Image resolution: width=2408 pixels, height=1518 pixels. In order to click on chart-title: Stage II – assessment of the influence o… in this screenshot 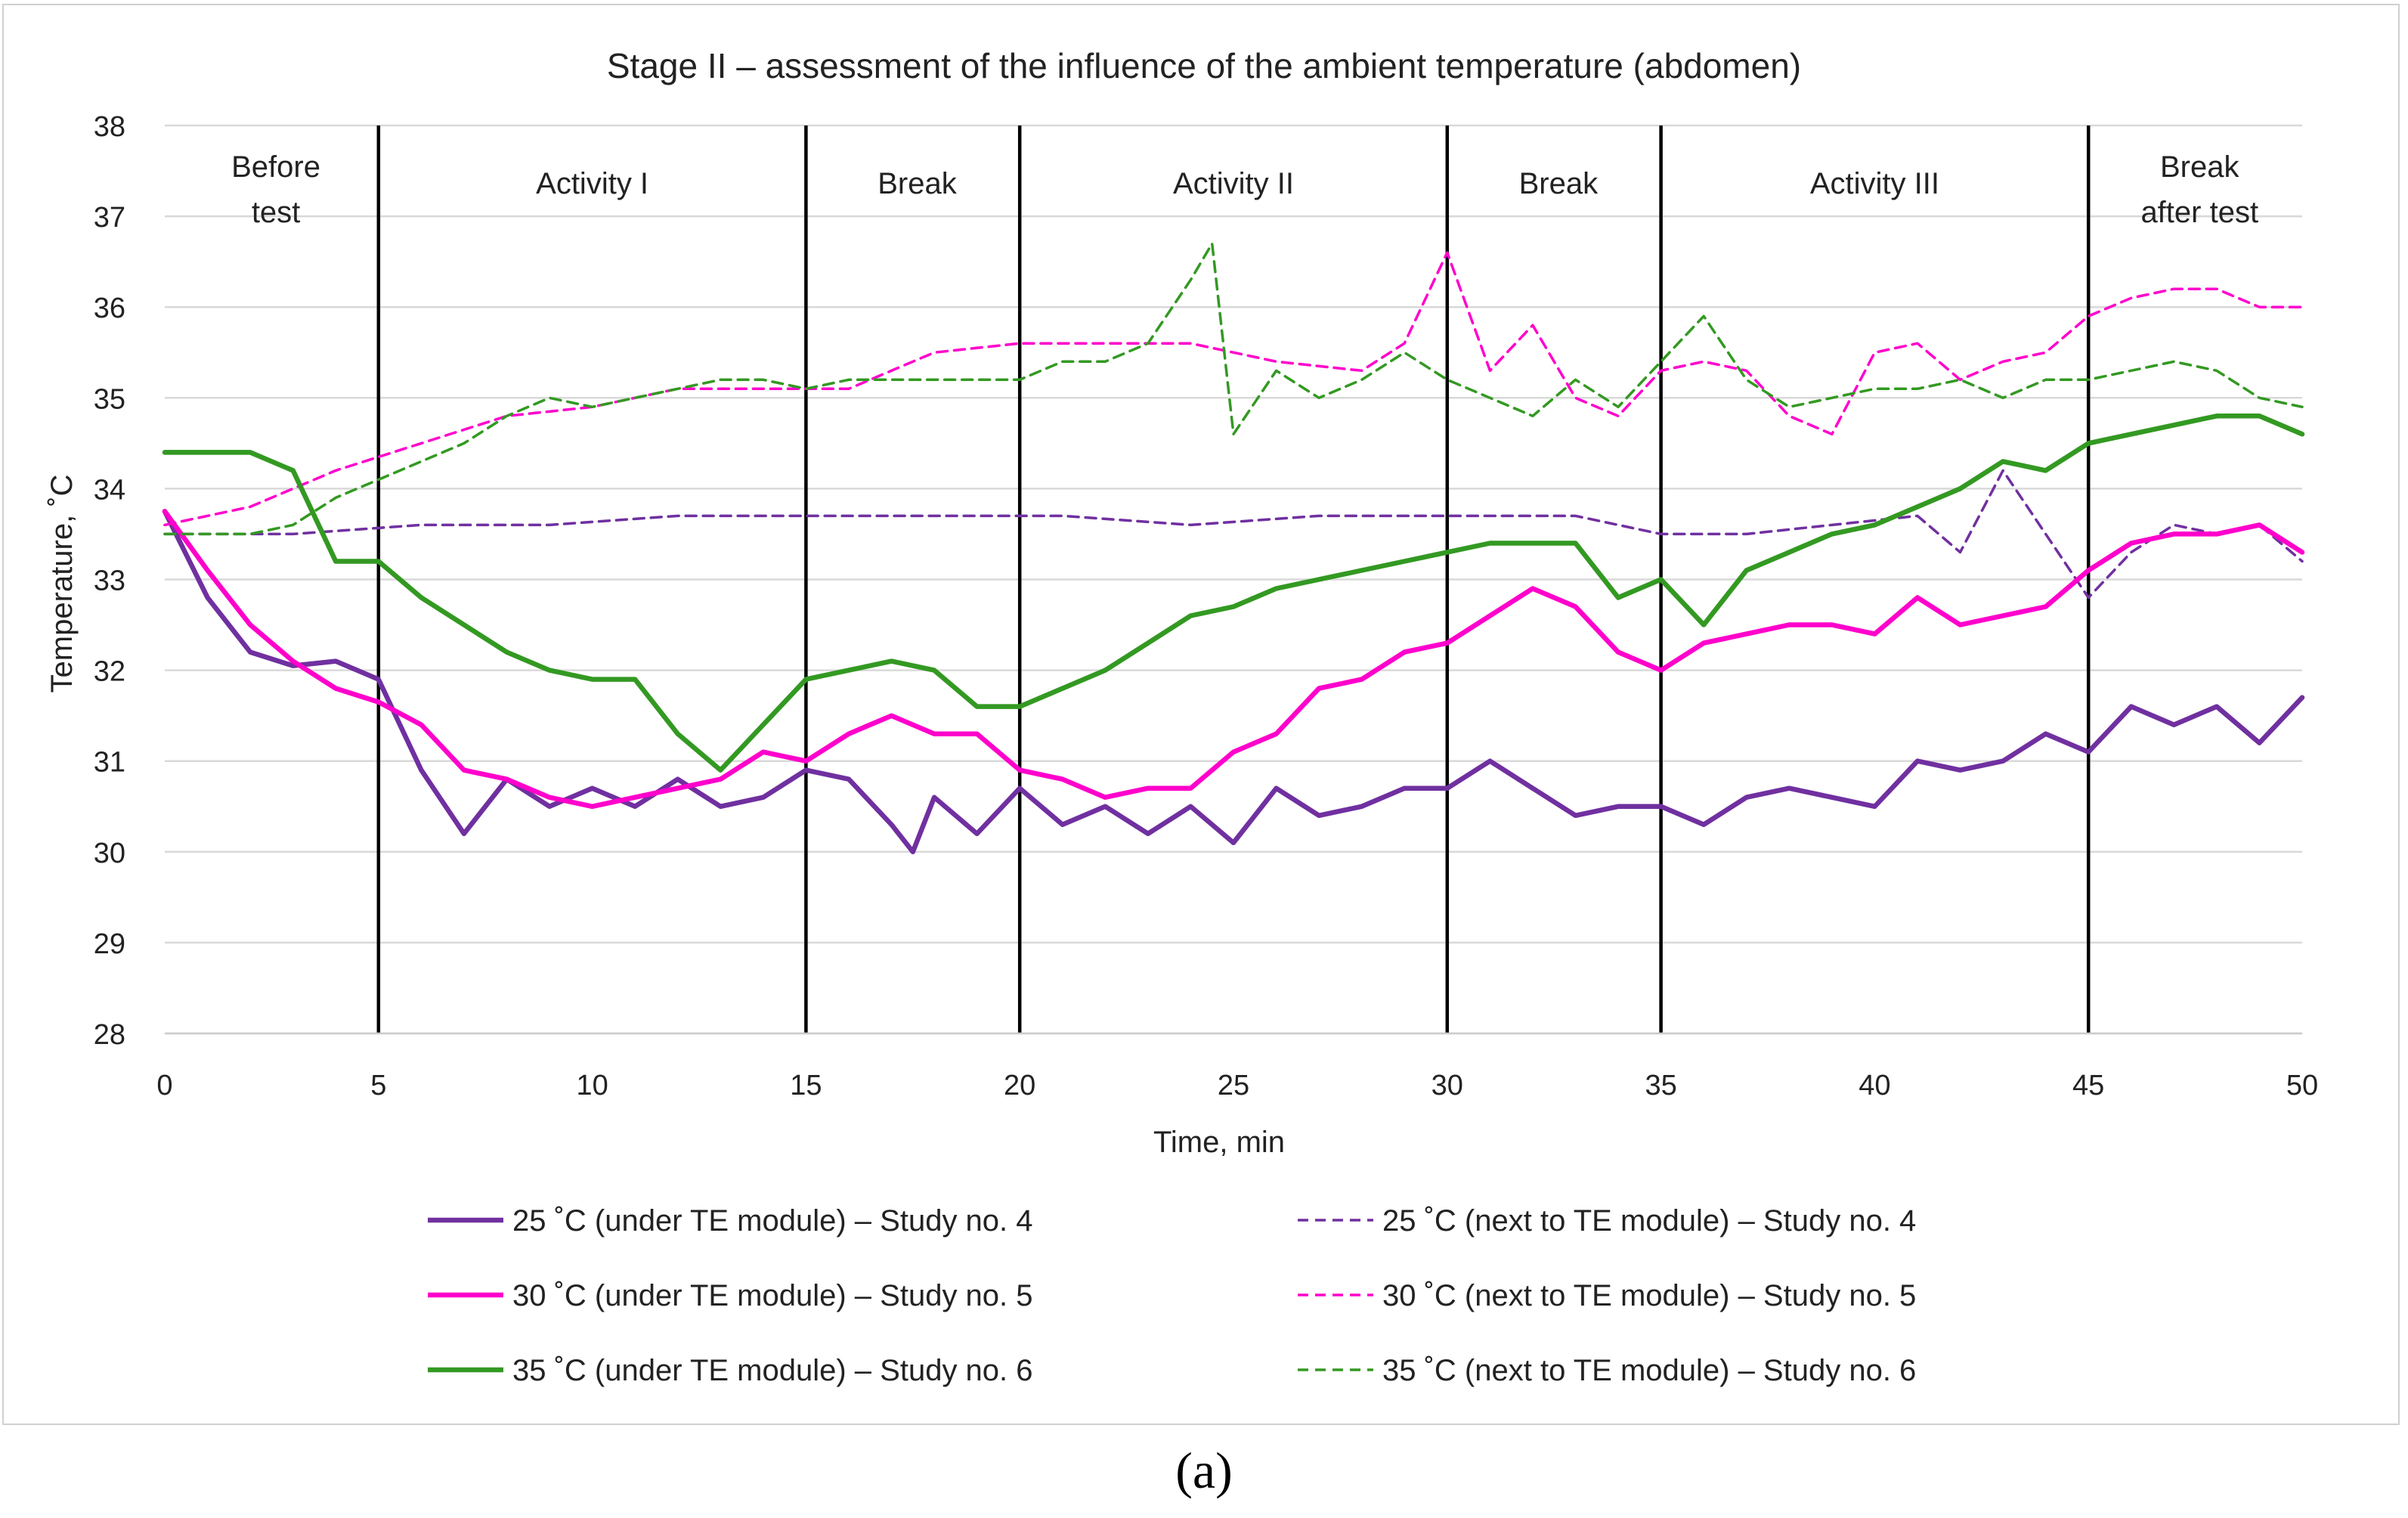, I will do `click(1204, 65)`.